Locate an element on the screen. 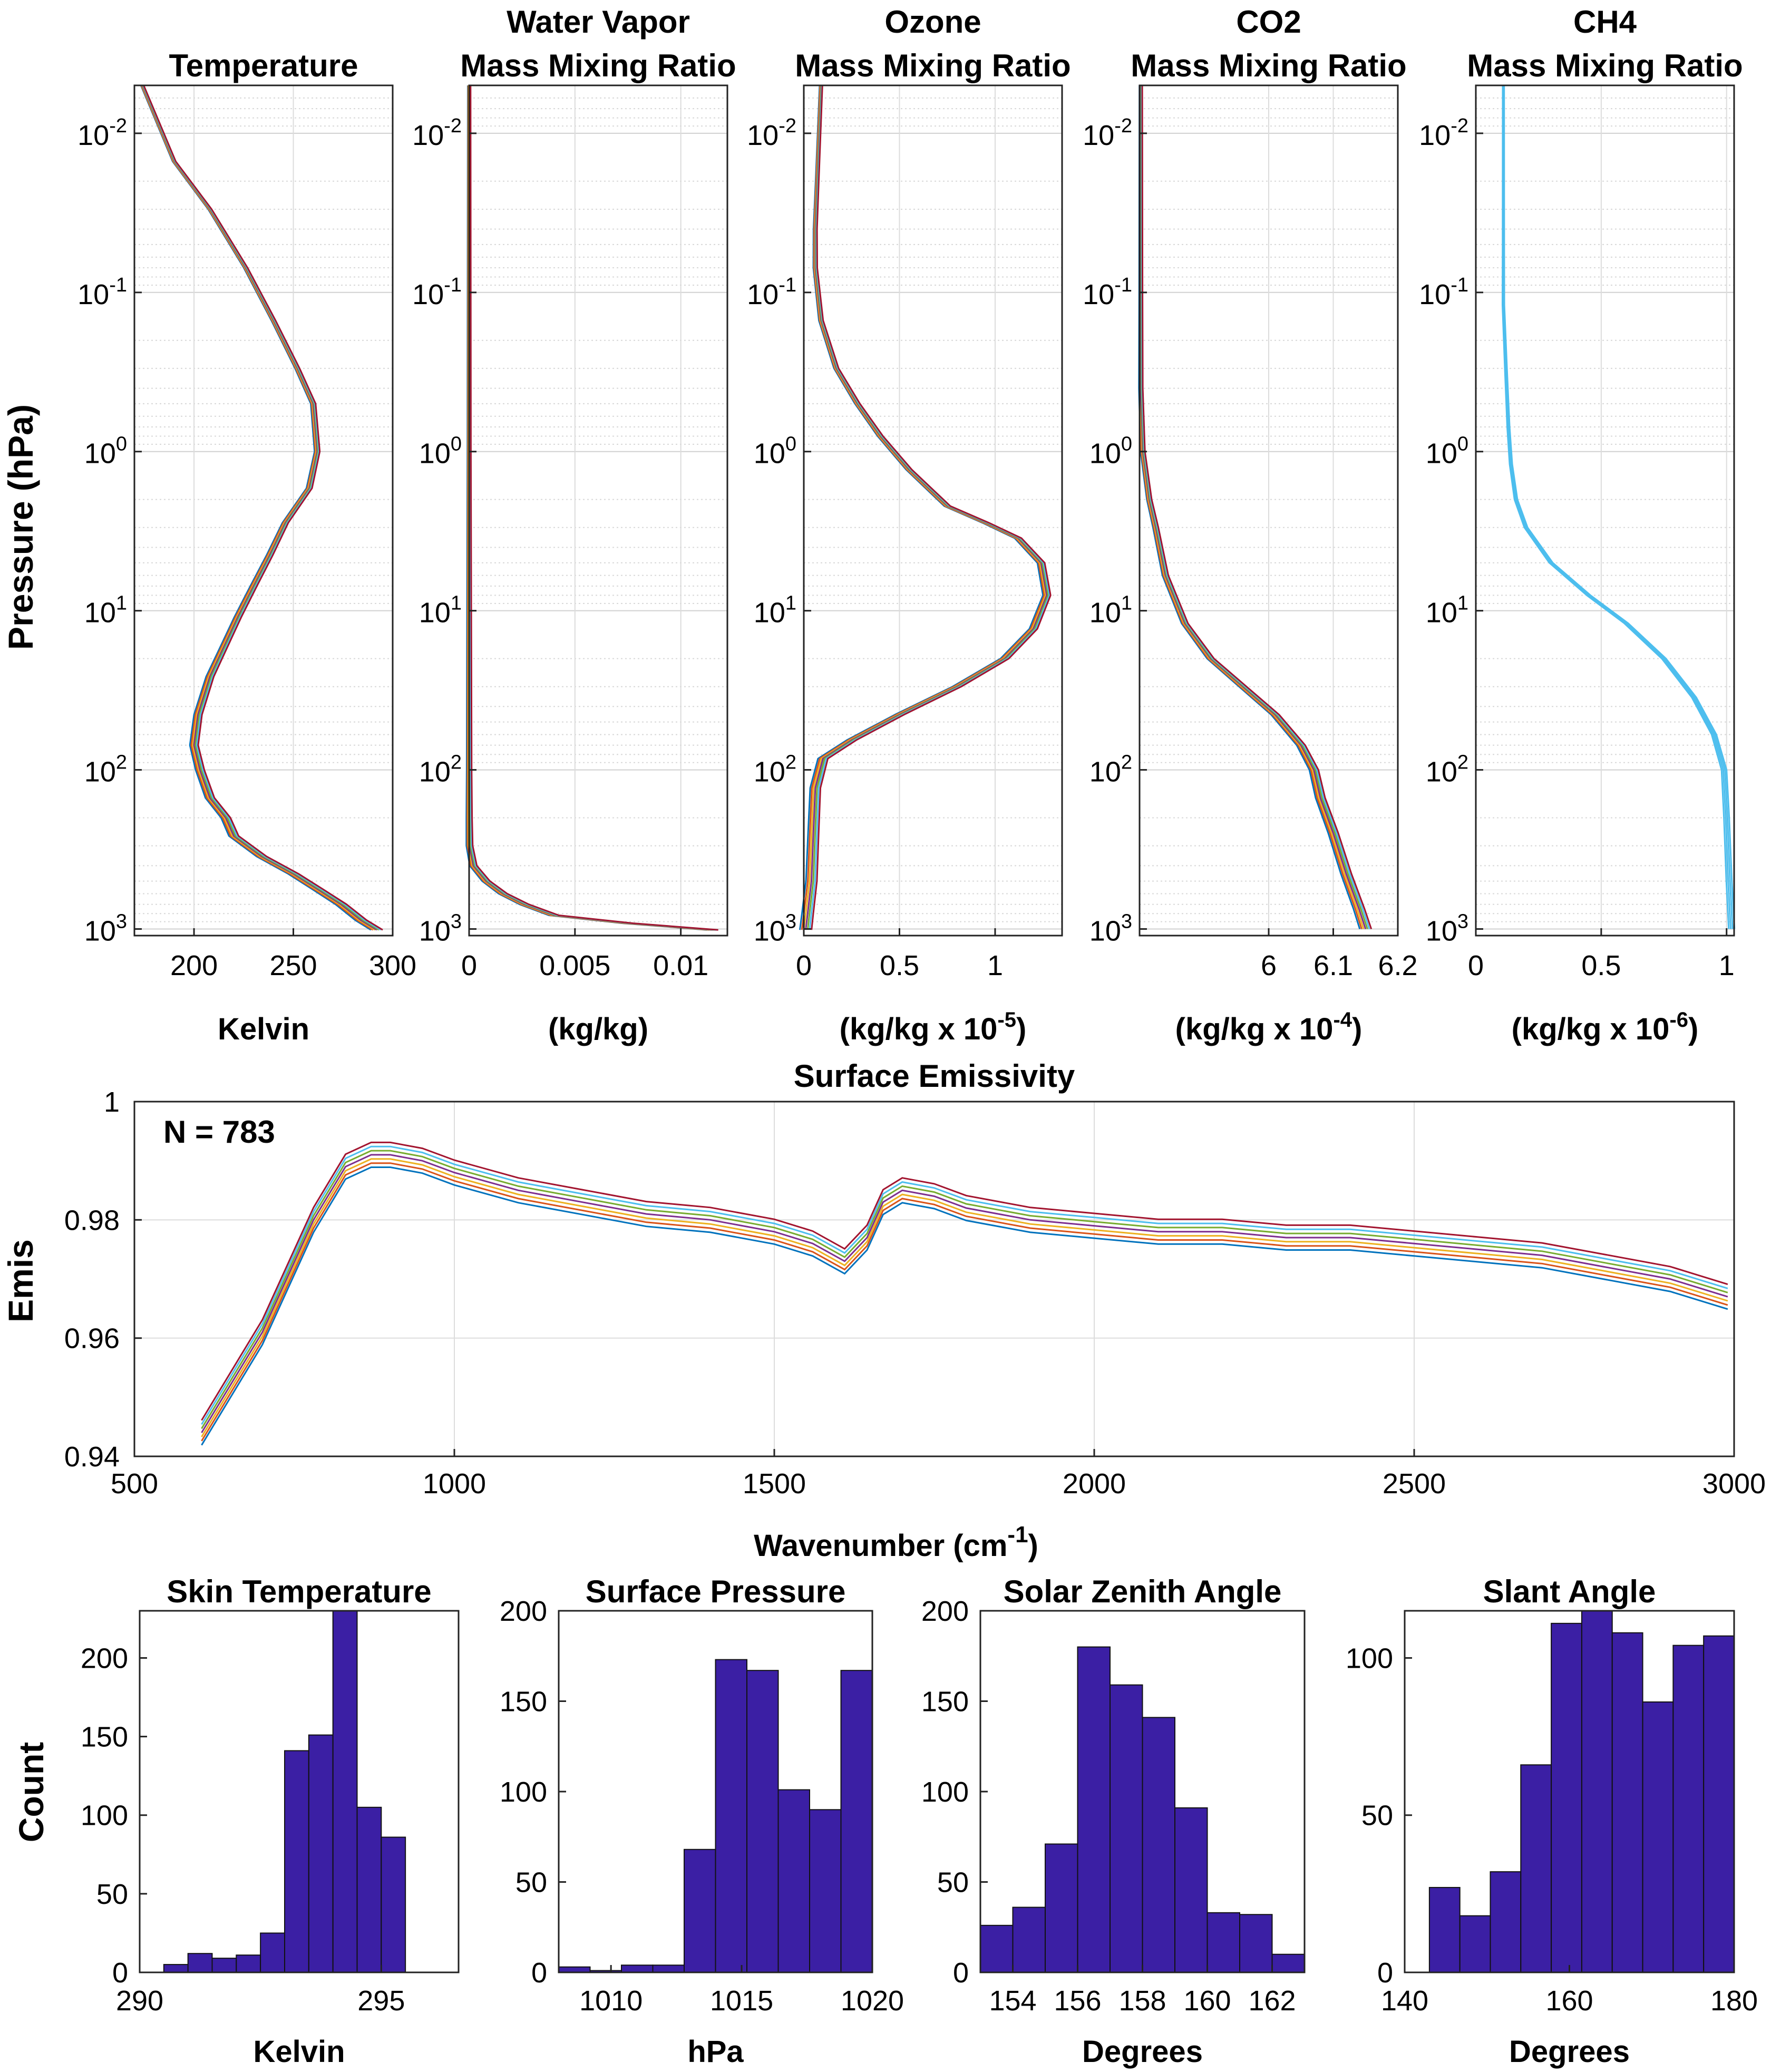 The height and width of the screenshot is (2072, 1771). y-tick-label: 100 is located at coordinates (1369, 1658).